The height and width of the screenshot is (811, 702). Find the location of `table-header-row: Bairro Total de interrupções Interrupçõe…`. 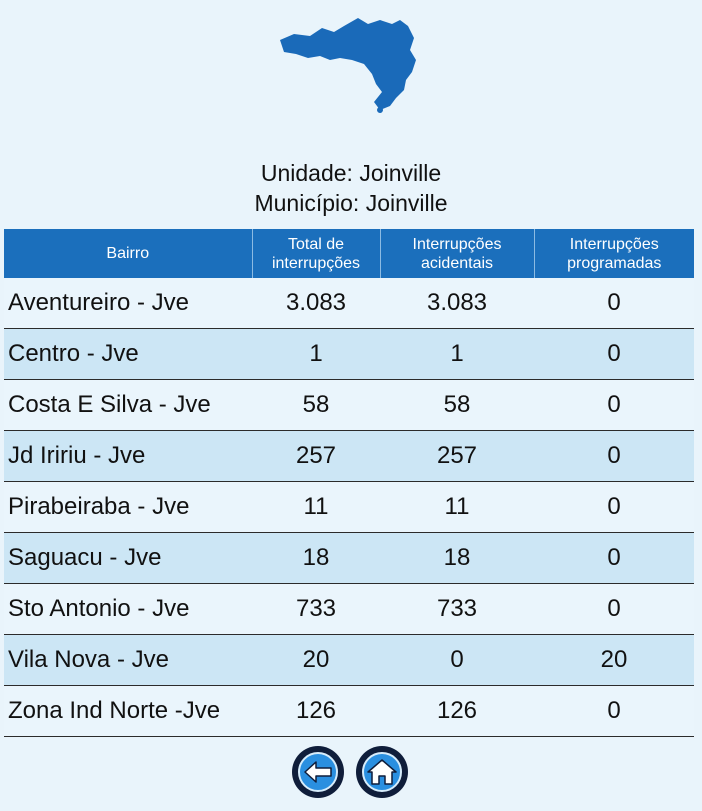

table-header-row: Bairro Total de interrupções Interrupçõe… is located at coordinates (349, 253).